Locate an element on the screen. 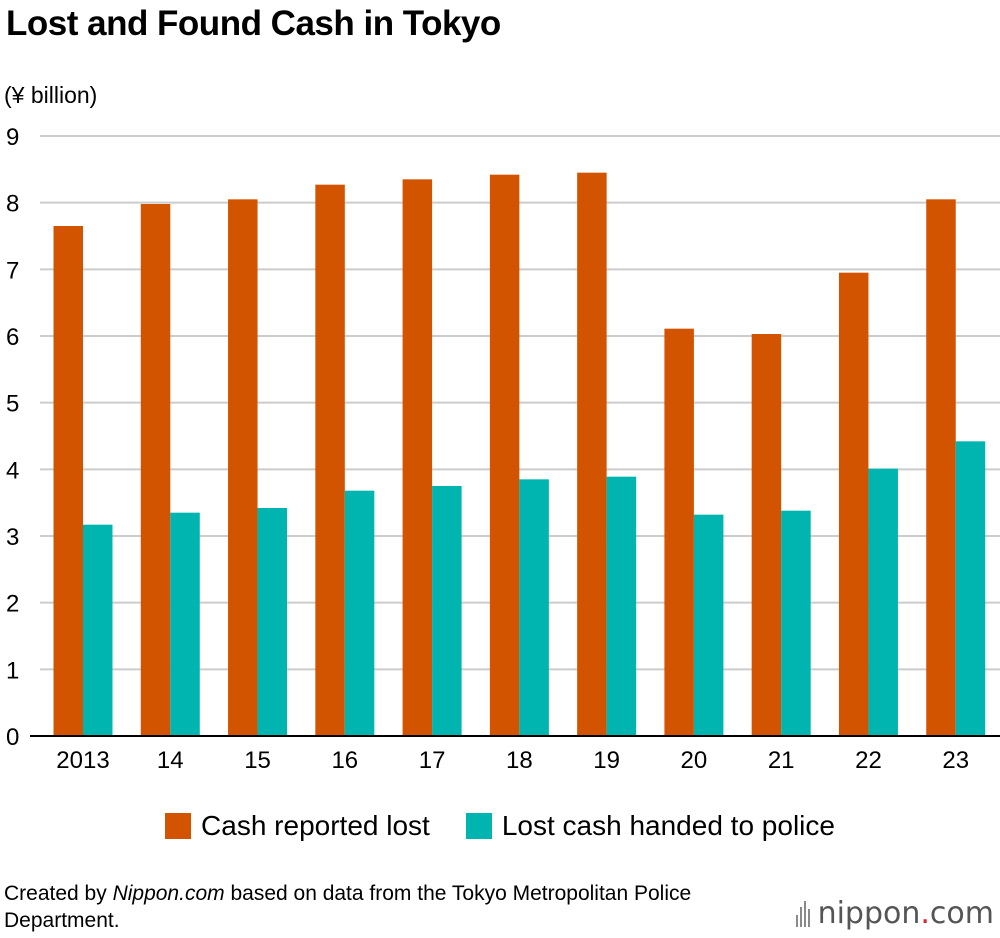  nippon-com-logo: nippon. com is located at coordinates (894, 913).